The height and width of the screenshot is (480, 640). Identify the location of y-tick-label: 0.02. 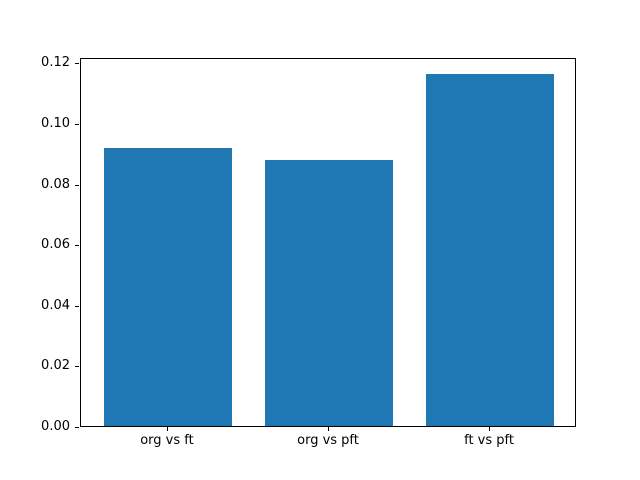
(55, 366).